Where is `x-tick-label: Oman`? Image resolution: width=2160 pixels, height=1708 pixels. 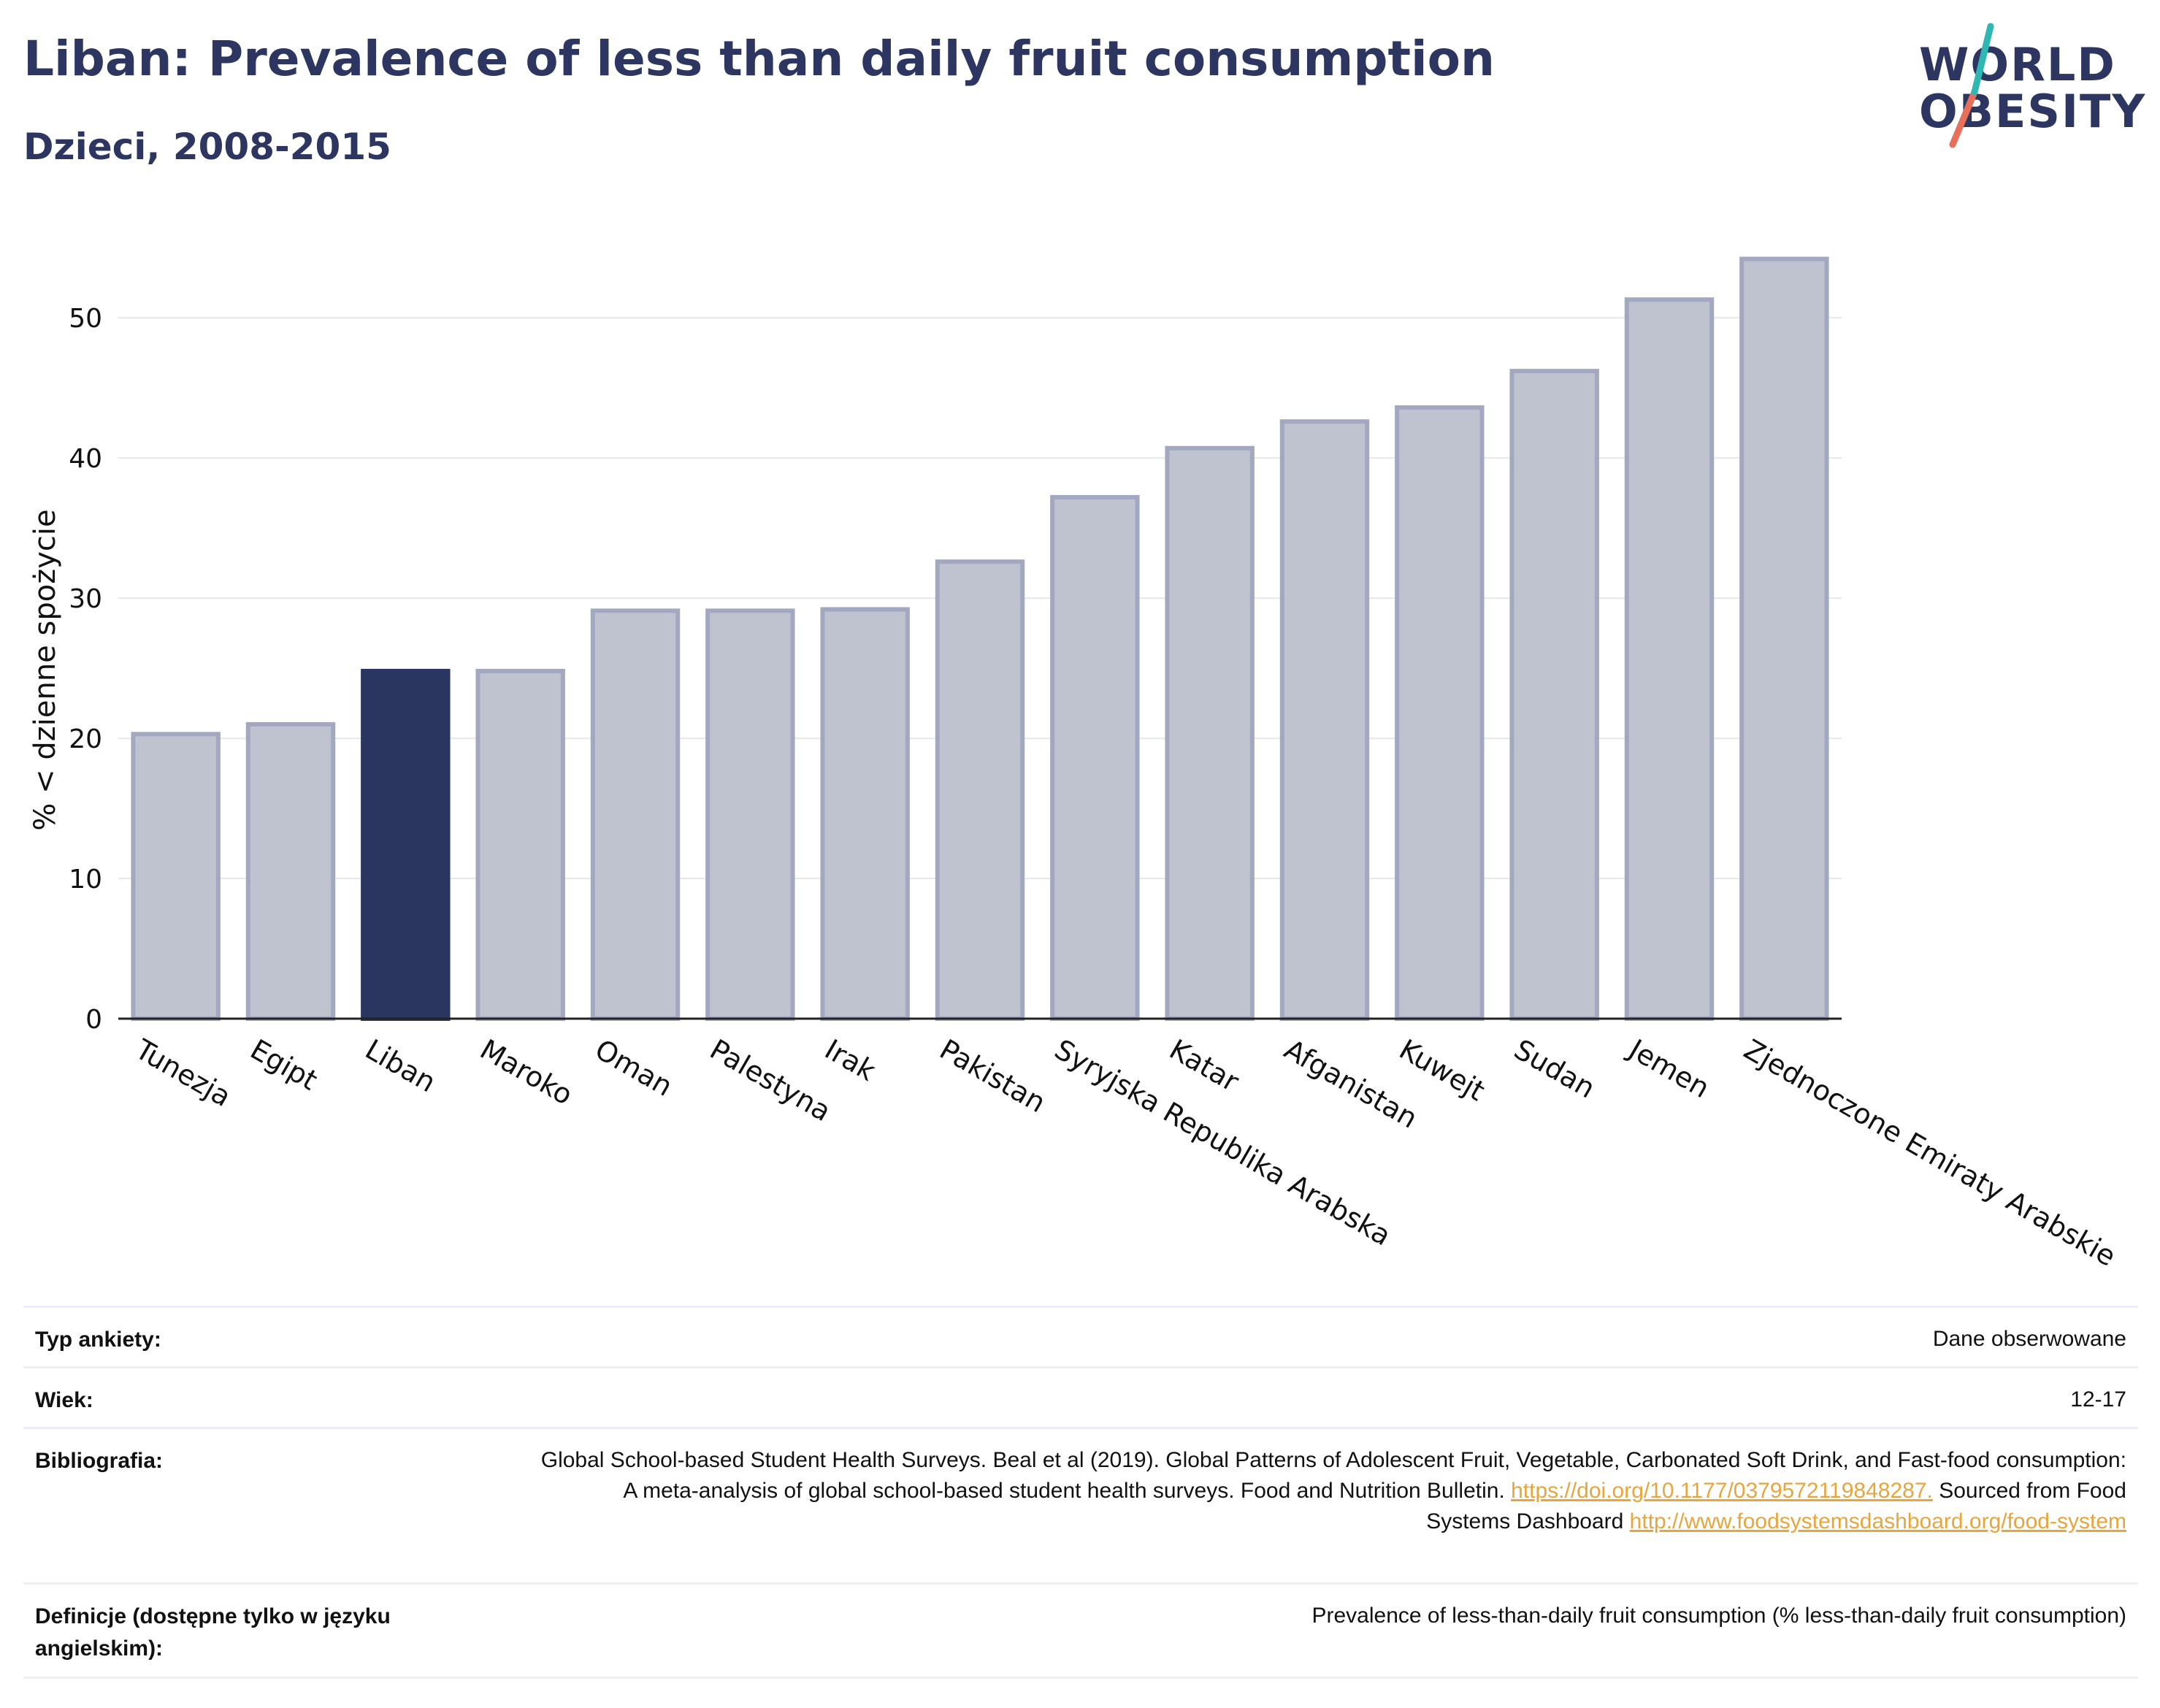 x-tick-label: Oman is located at coordinates (634, 1068).